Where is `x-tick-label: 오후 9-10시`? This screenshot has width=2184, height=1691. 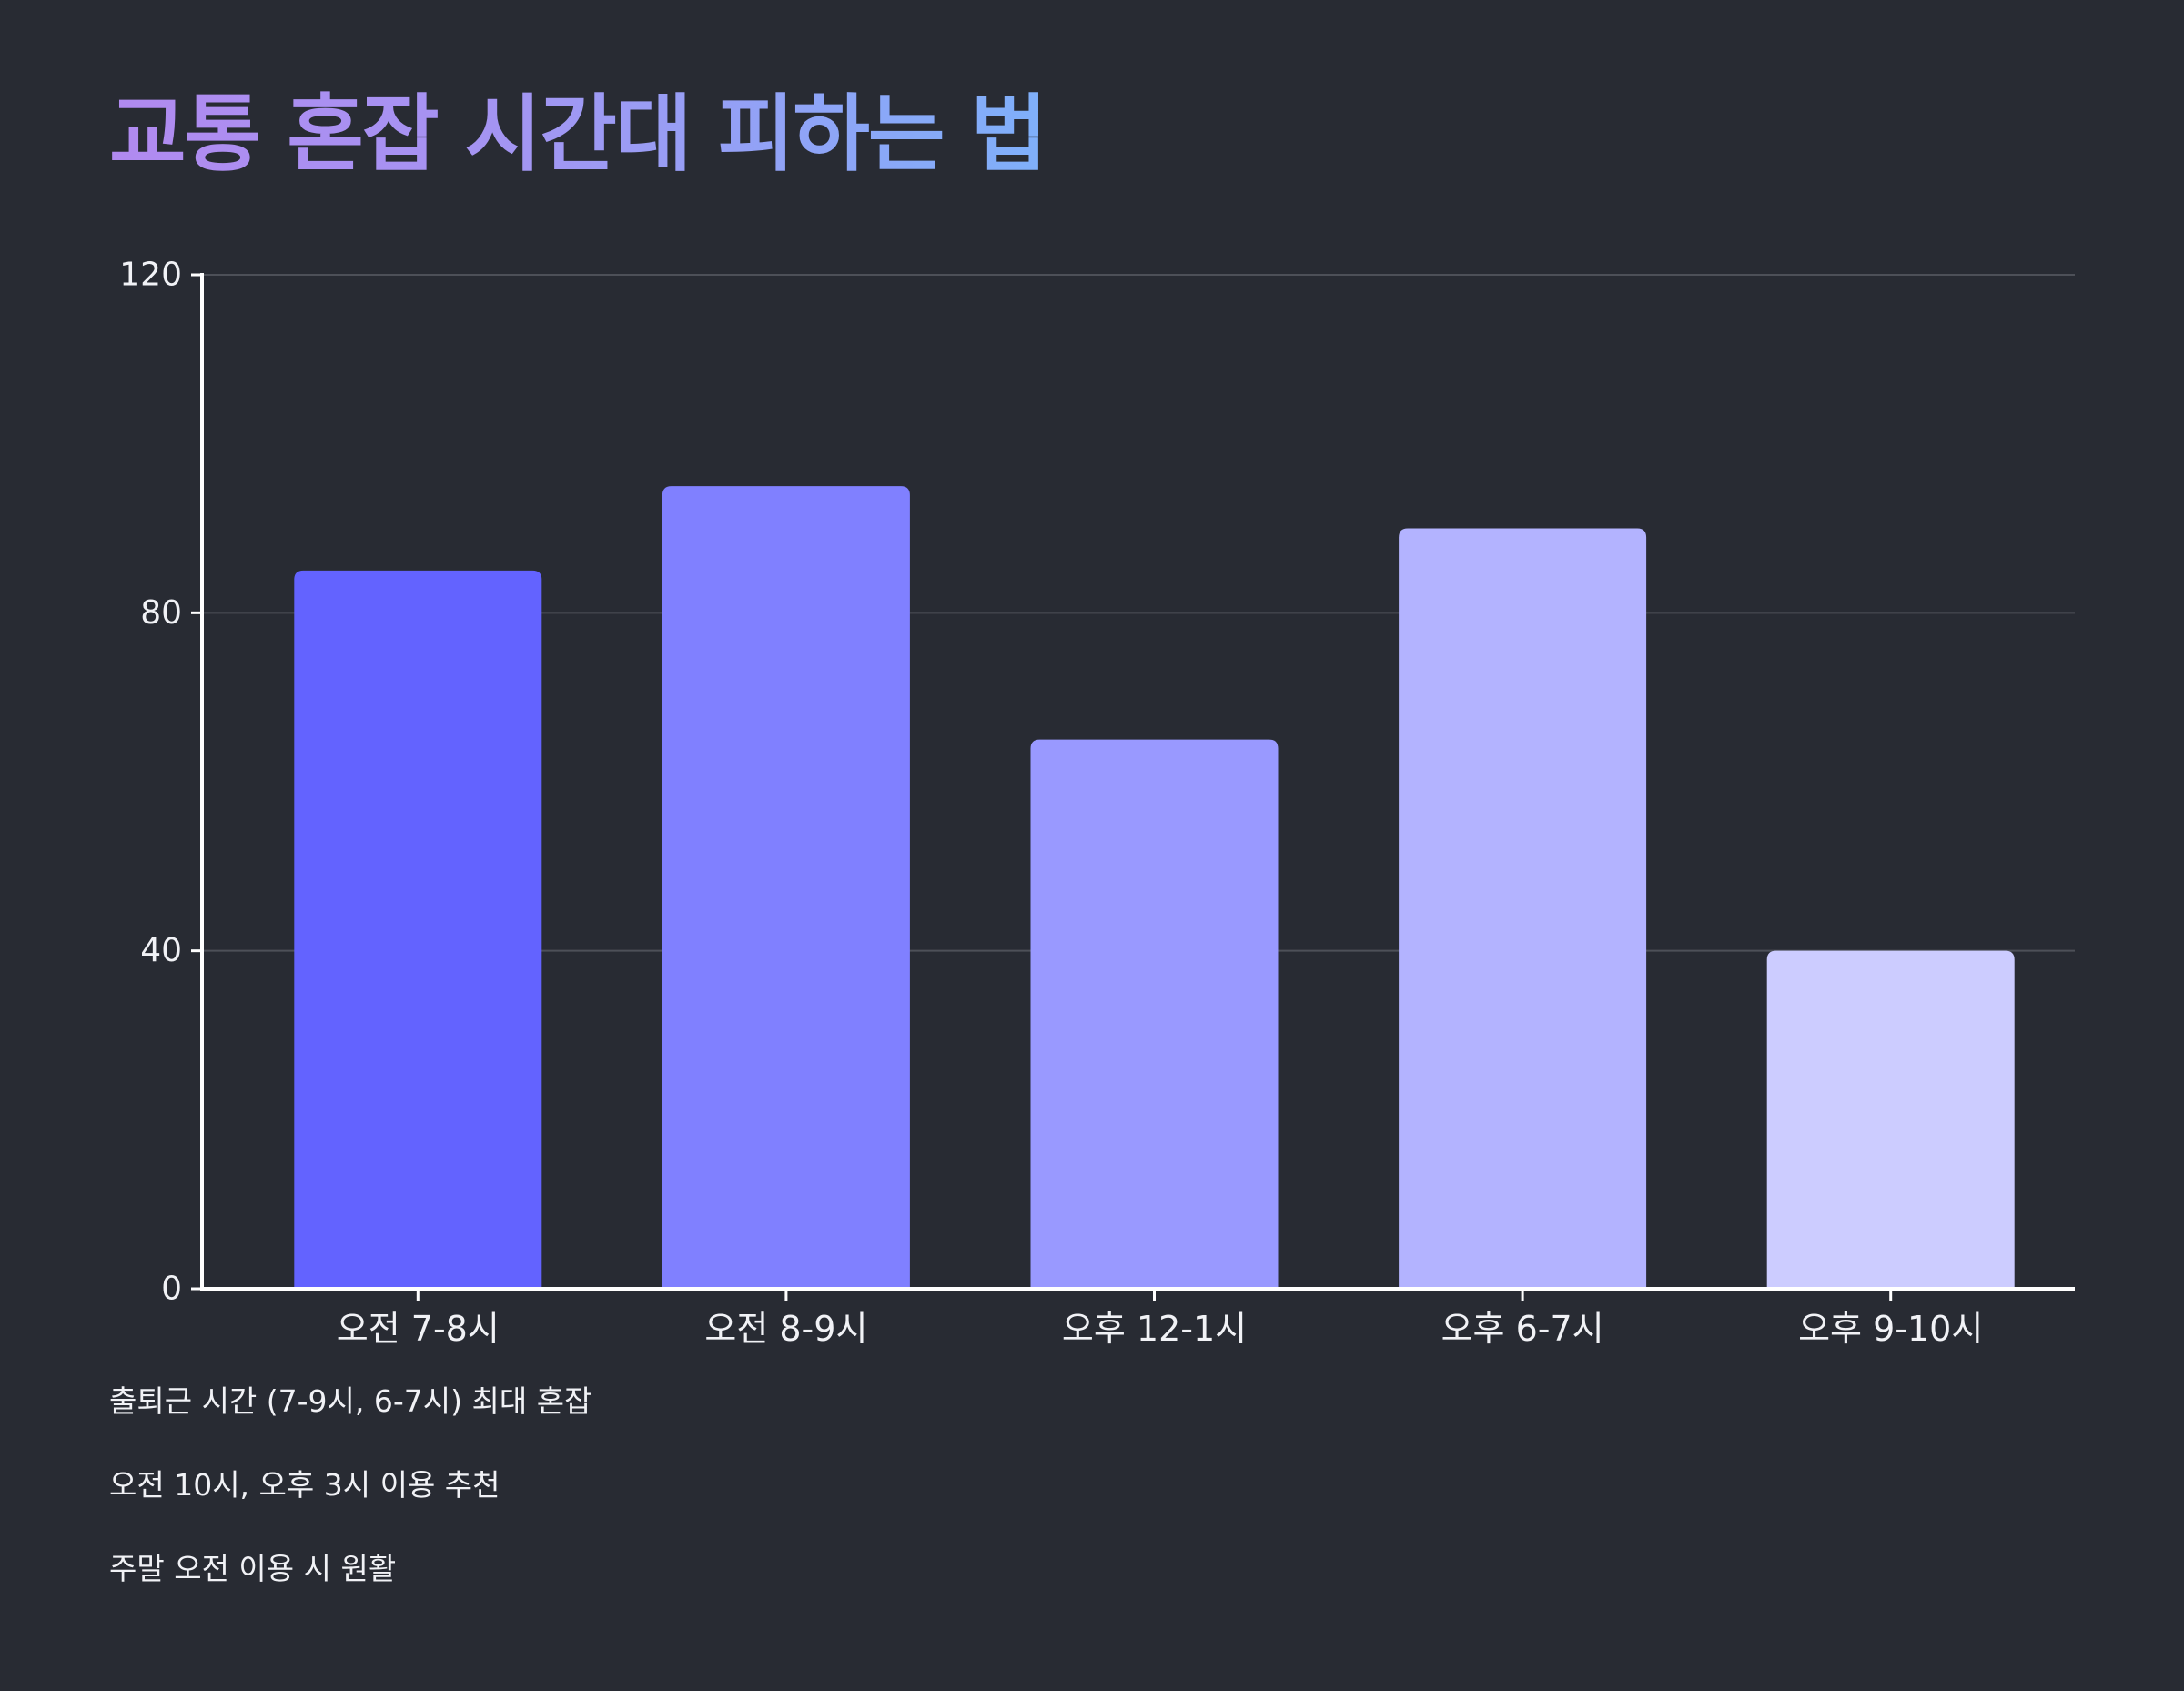 x-tick-label: 오후 9-10시 is located at coordinates (1891, 1329).